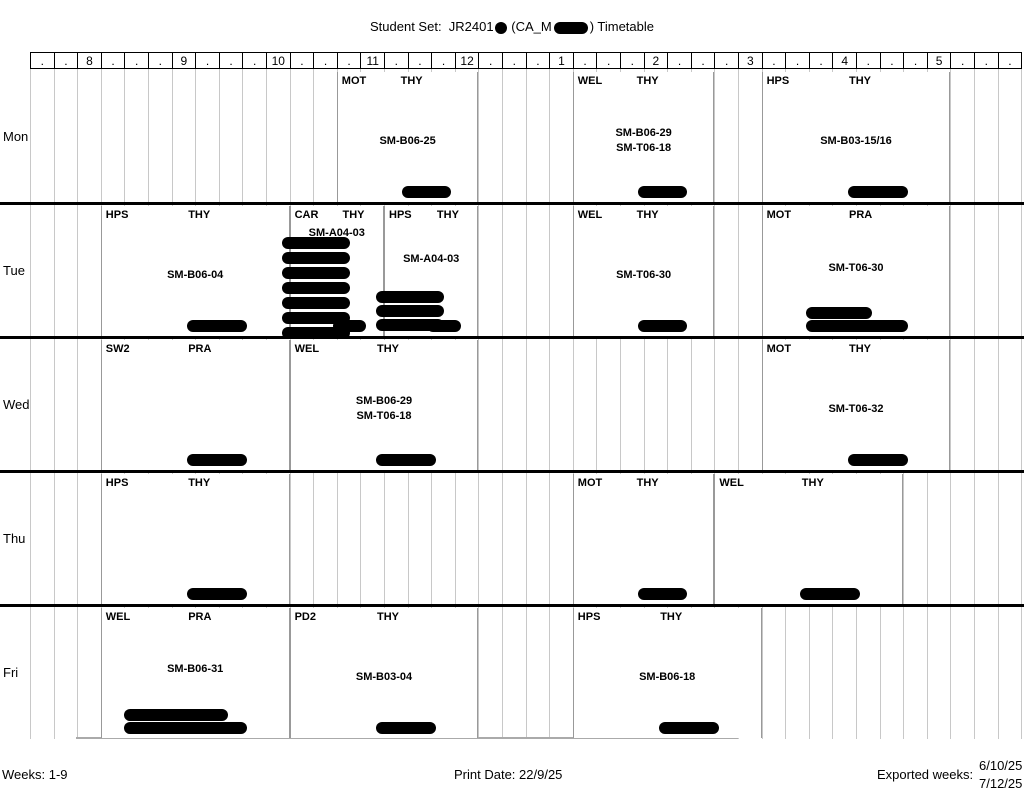 The height and width of the screenshot is (791, 1024). Describe the element at coordinates (195, 271) in the screenshot. I see `class-block: HPS THY SM-B06-04` at that location.